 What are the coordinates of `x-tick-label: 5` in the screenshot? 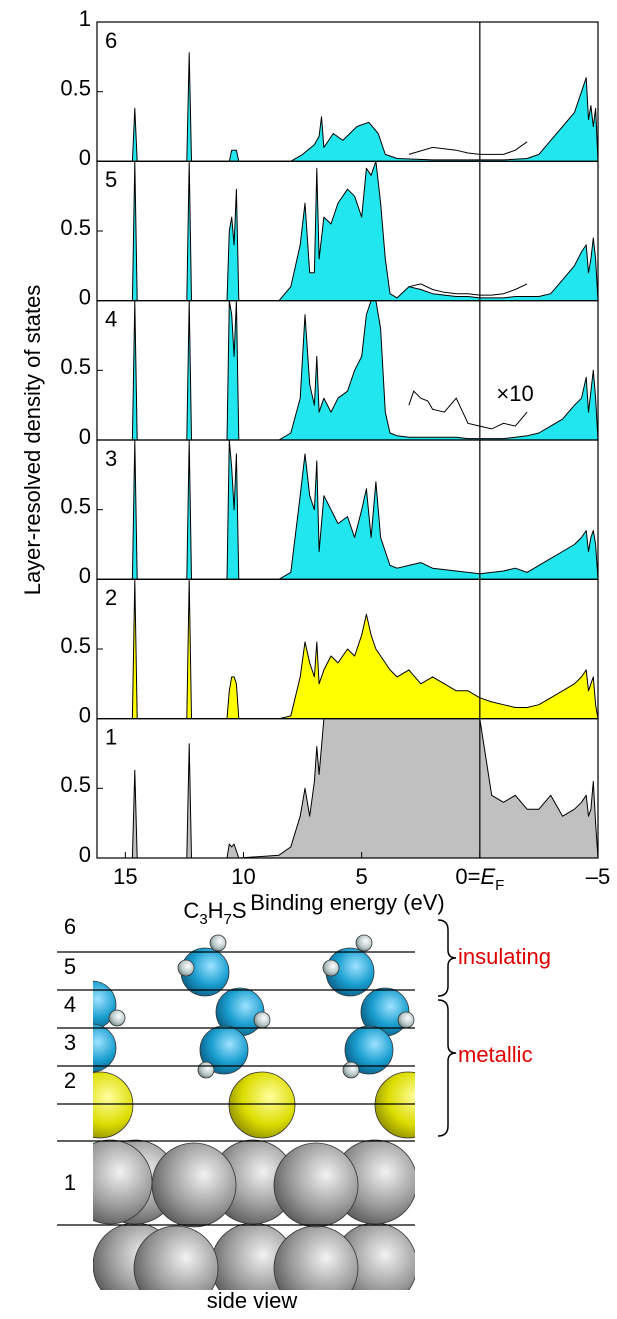 It's located at (362, 876).